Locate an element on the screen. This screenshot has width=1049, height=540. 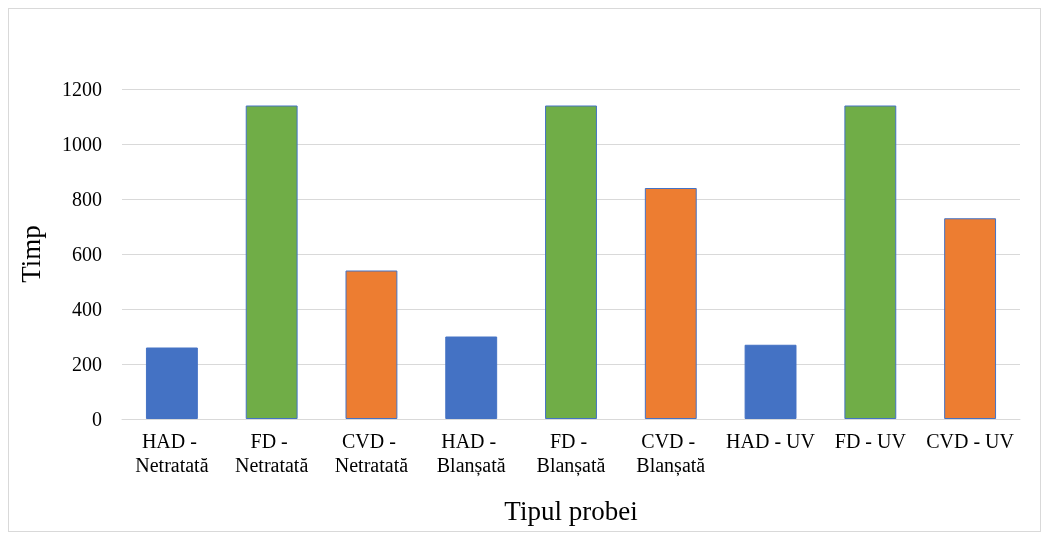
y-tick-label: 600 is located at coordinates (87, 254).